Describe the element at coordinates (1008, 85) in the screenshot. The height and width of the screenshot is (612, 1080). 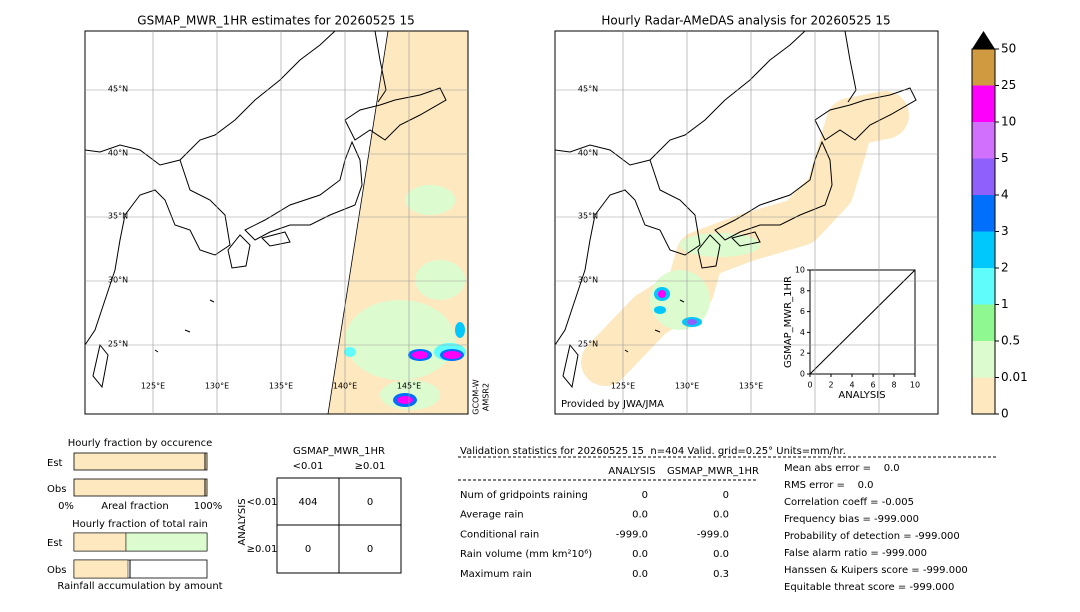
I see `colorbar-label: 25` at that location.